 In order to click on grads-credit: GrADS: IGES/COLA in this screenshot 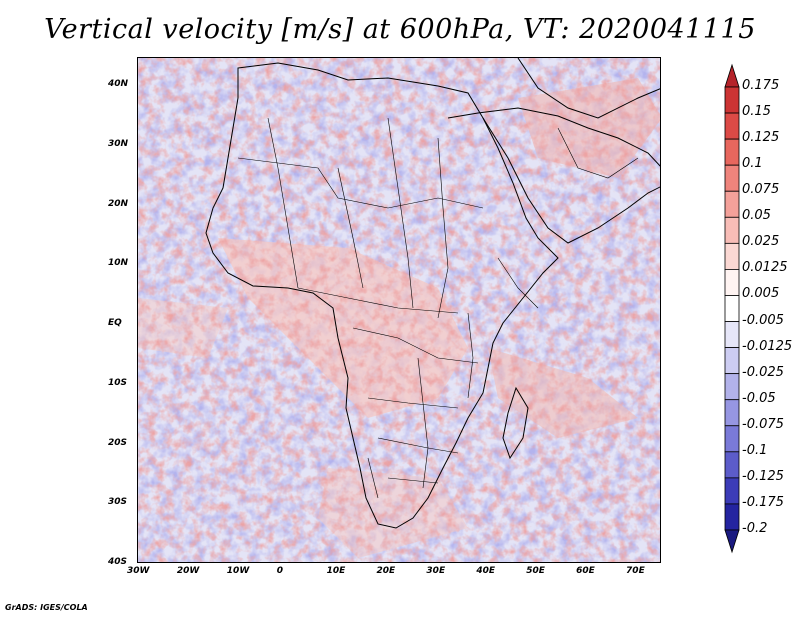, I will do `click(46, 607)`.